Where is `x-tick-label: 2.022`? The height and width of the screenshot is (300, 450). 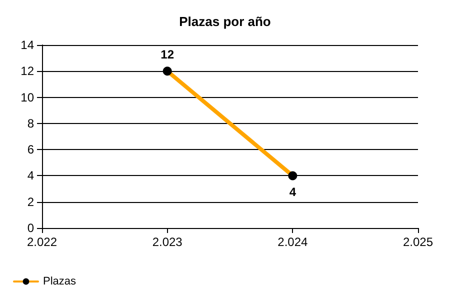
x-tick-label: 2.022 is located at coordinates (42, 242).